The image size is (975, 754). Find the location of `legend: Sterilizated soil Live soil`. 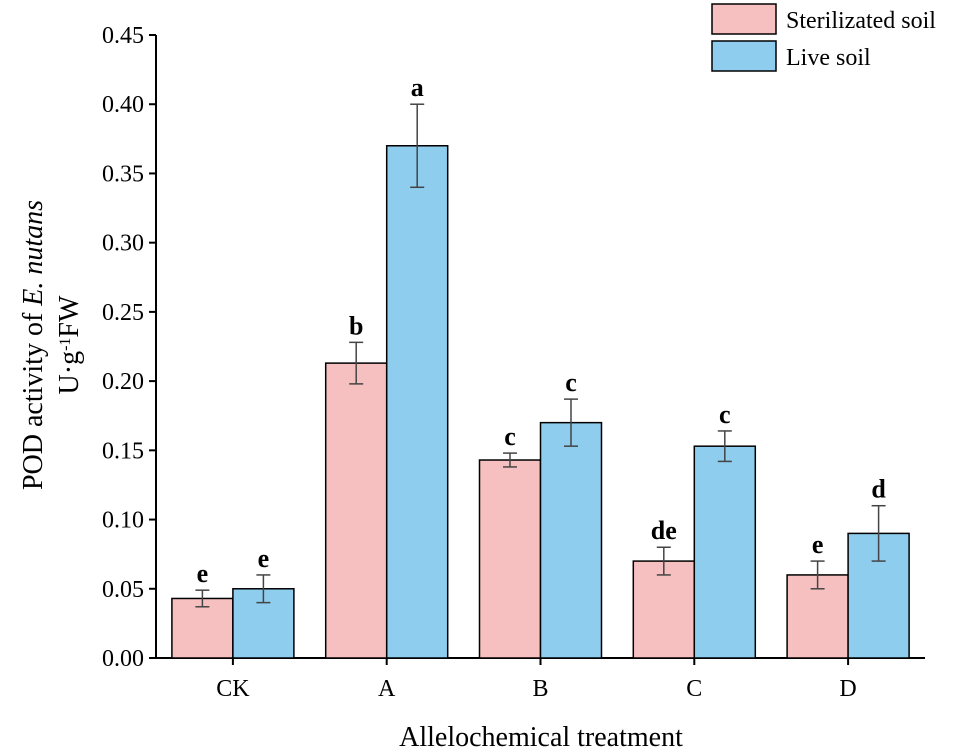

legend: Sterilizated soil Live soil is located at coordinates (823, 37).